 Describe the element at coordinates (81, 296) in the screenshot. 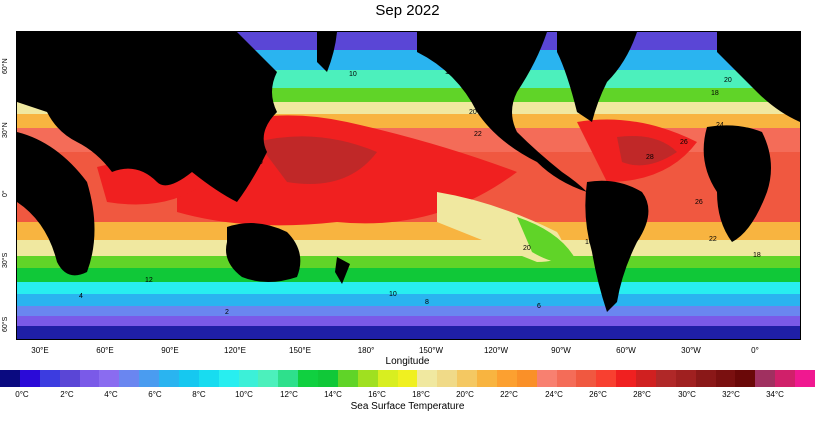

I see `contour-label: 4` at that location.